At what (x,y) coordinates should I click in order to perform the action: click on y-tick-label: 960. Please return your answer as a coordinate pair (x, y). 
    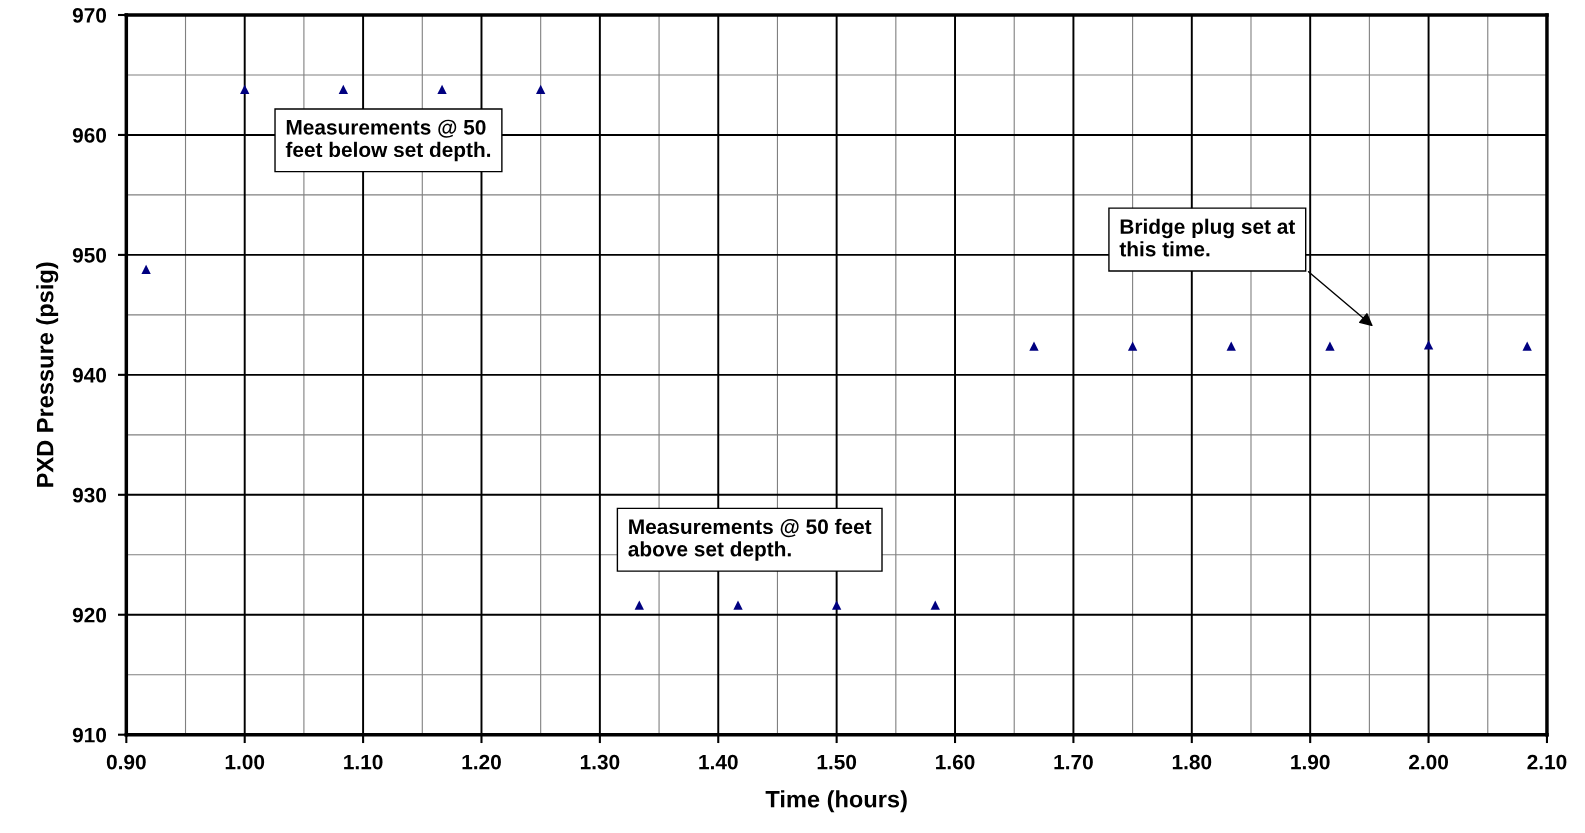
    Looking at the image, I should click on (89, 135).